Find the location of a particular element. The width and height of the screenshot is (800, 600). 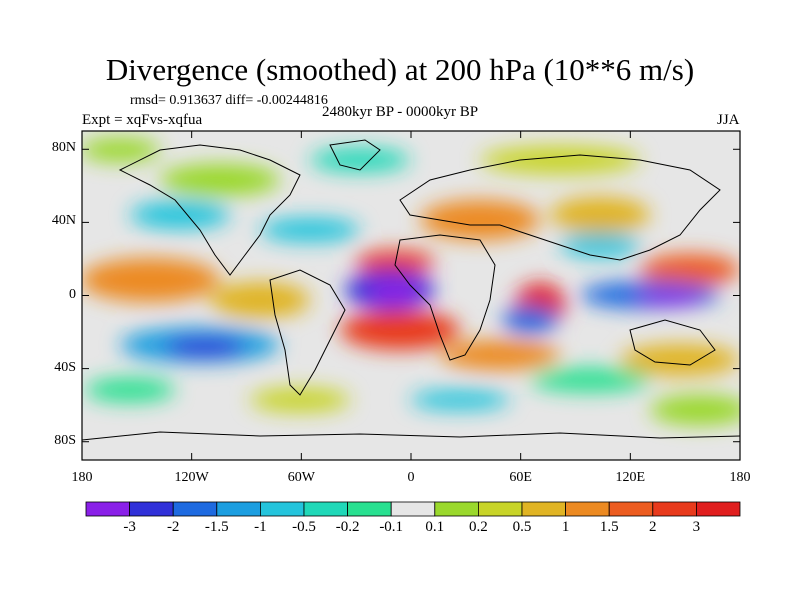

colorbar-label: 0.2 is located at coordinates (478, 527).